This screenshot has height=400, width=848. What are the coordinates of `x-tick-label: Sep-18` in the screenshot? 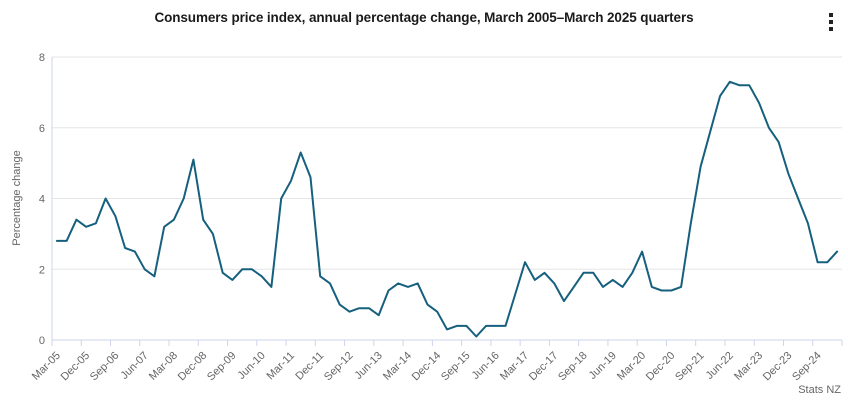 It's located at (573, 367).